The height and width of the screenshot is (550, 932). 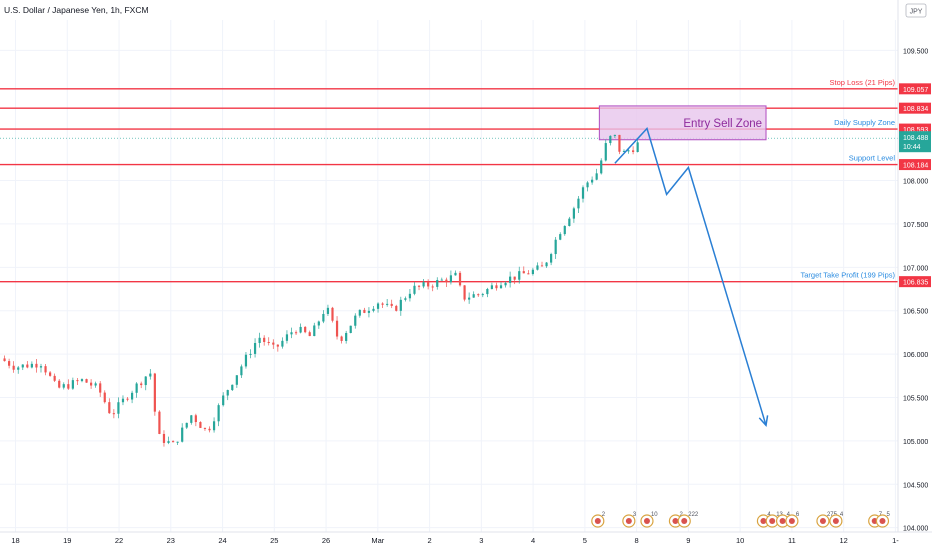 What do you see at coordinates (222, 540) in the screenshot?
I see `x-tick-label: 24` at bounding box center [222, 540].